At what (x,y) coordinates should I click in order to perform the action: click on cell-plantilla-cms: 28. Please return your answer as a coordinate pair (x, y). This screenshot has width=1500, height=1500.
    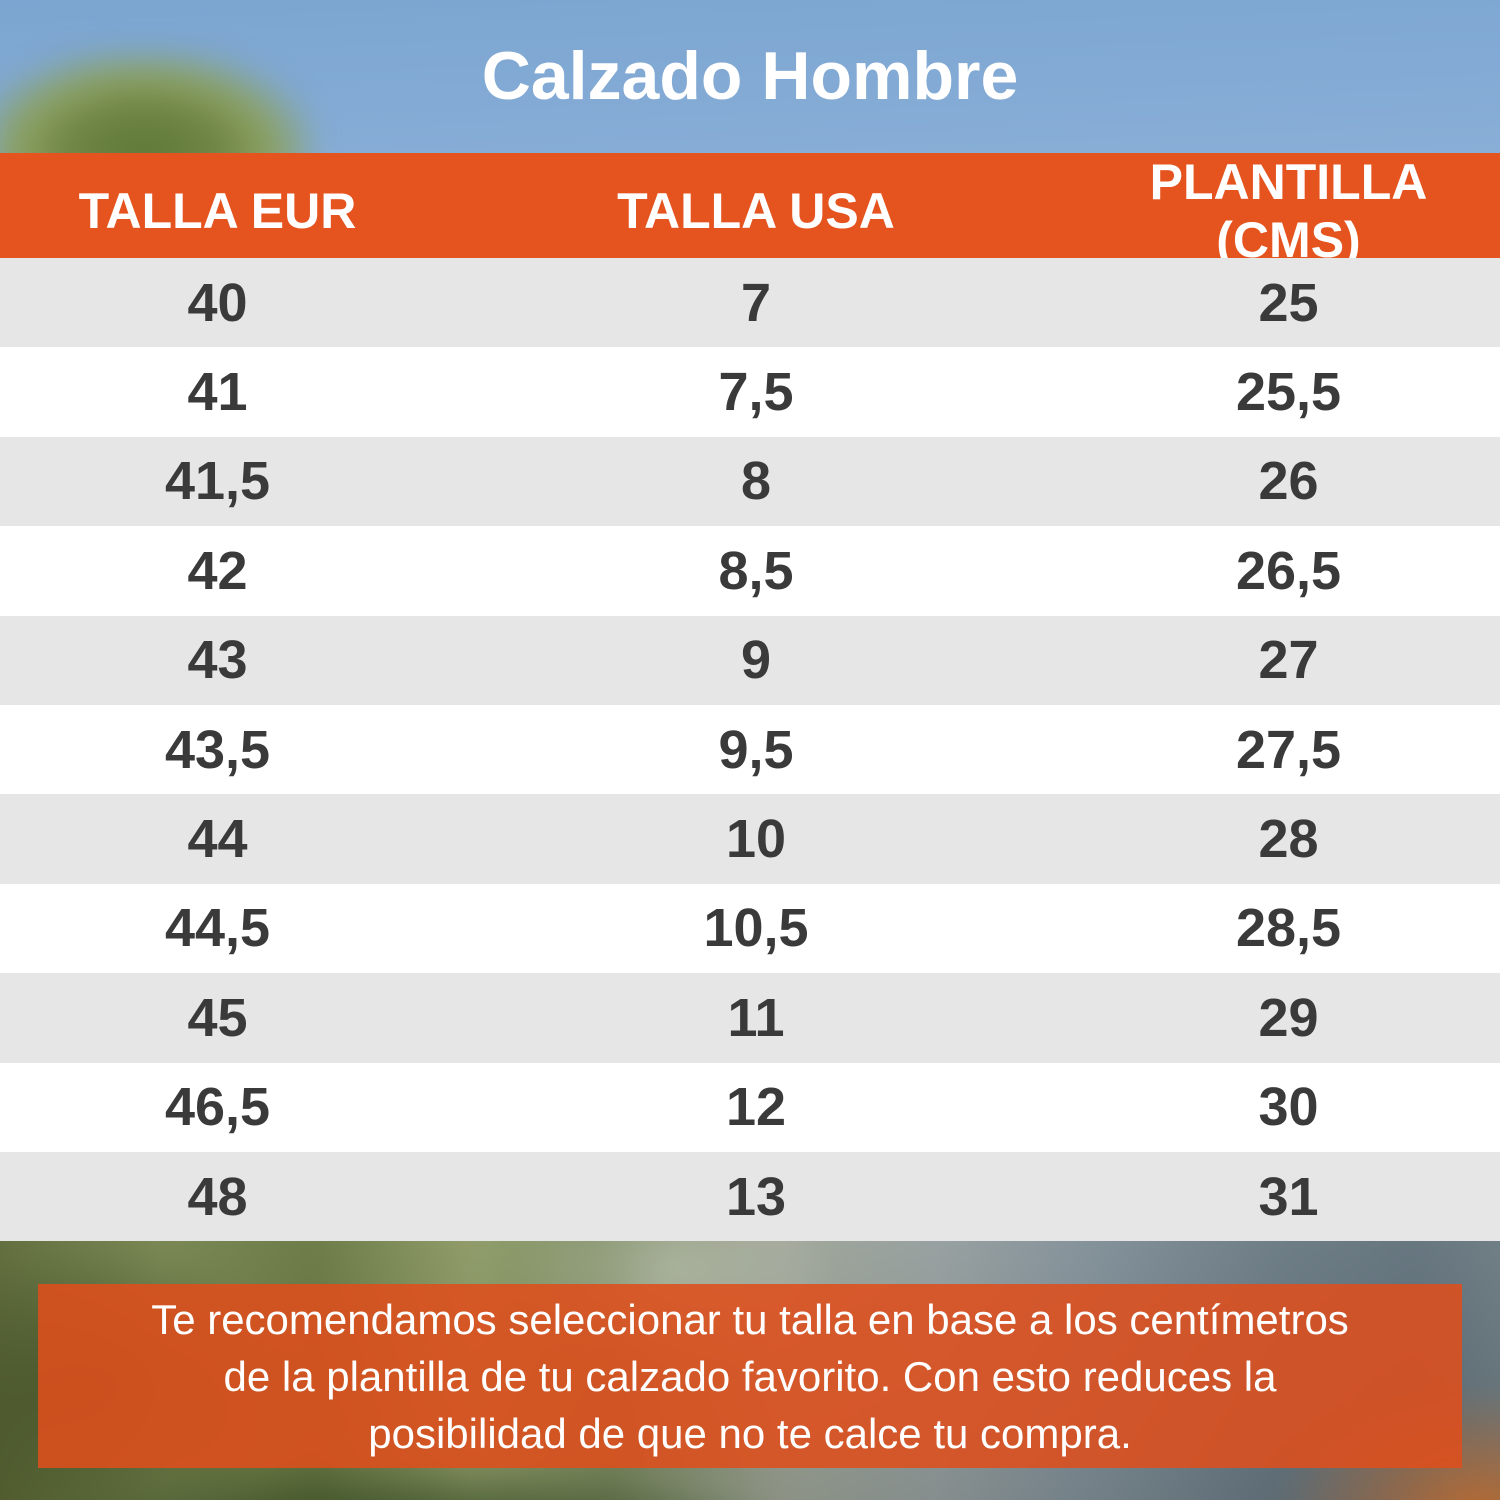
    Looking at the image, I should click on (1288, 839).